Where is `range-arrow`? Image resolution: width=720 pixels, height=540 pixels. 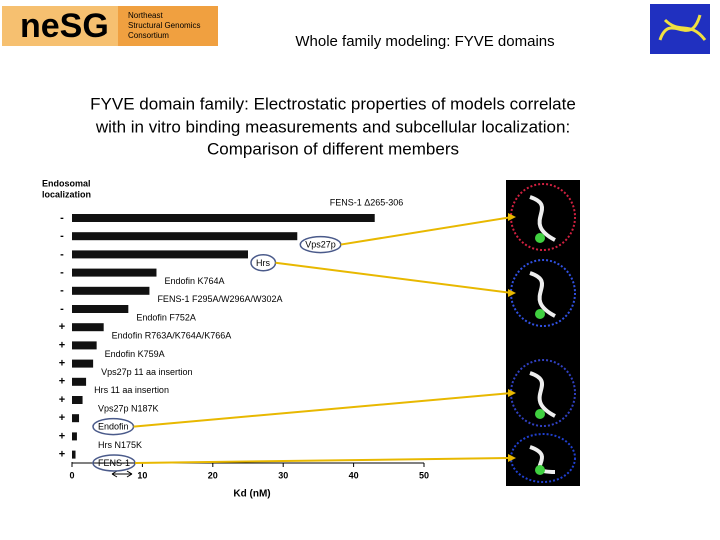 range-arrow is located at coordinates (122, 474).